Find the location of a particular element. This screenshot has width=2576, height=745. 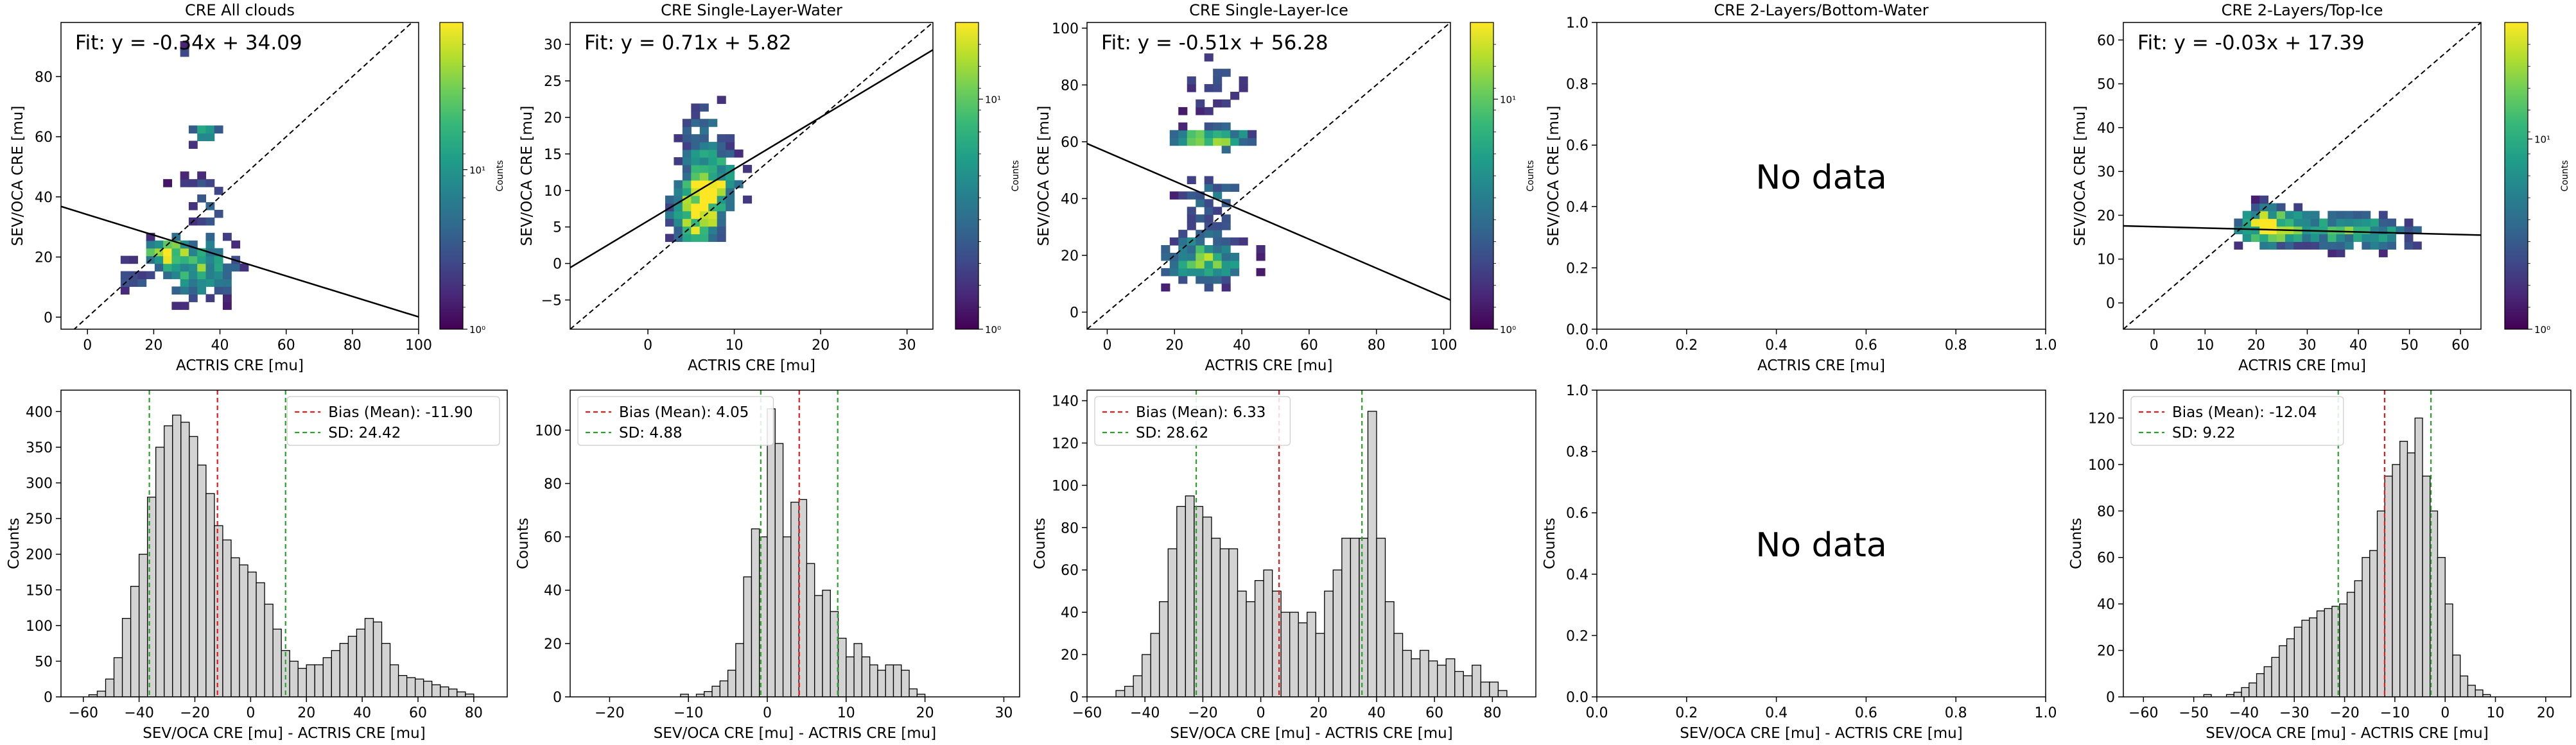

x-tick-label: 10 is located at coordinates (846, 713).